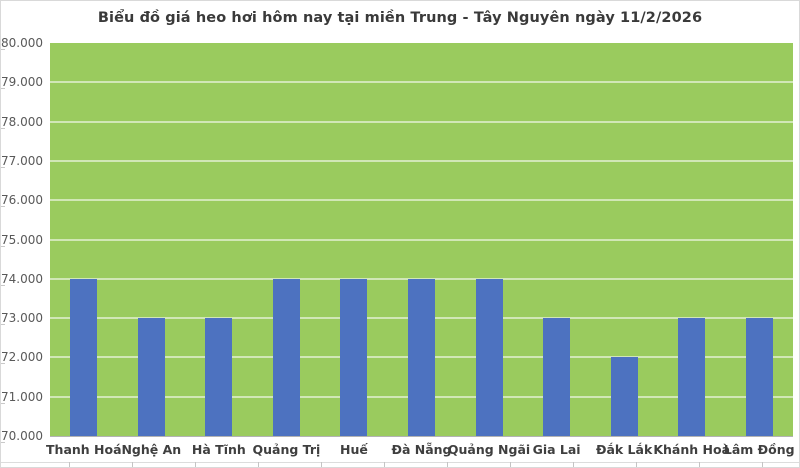 The image size is (800, 468). What do you see at coordinates (489, 449) in the screenshot?
I see `x-axis-label: Quảng Ngãi` at bounding box center [489, 449].